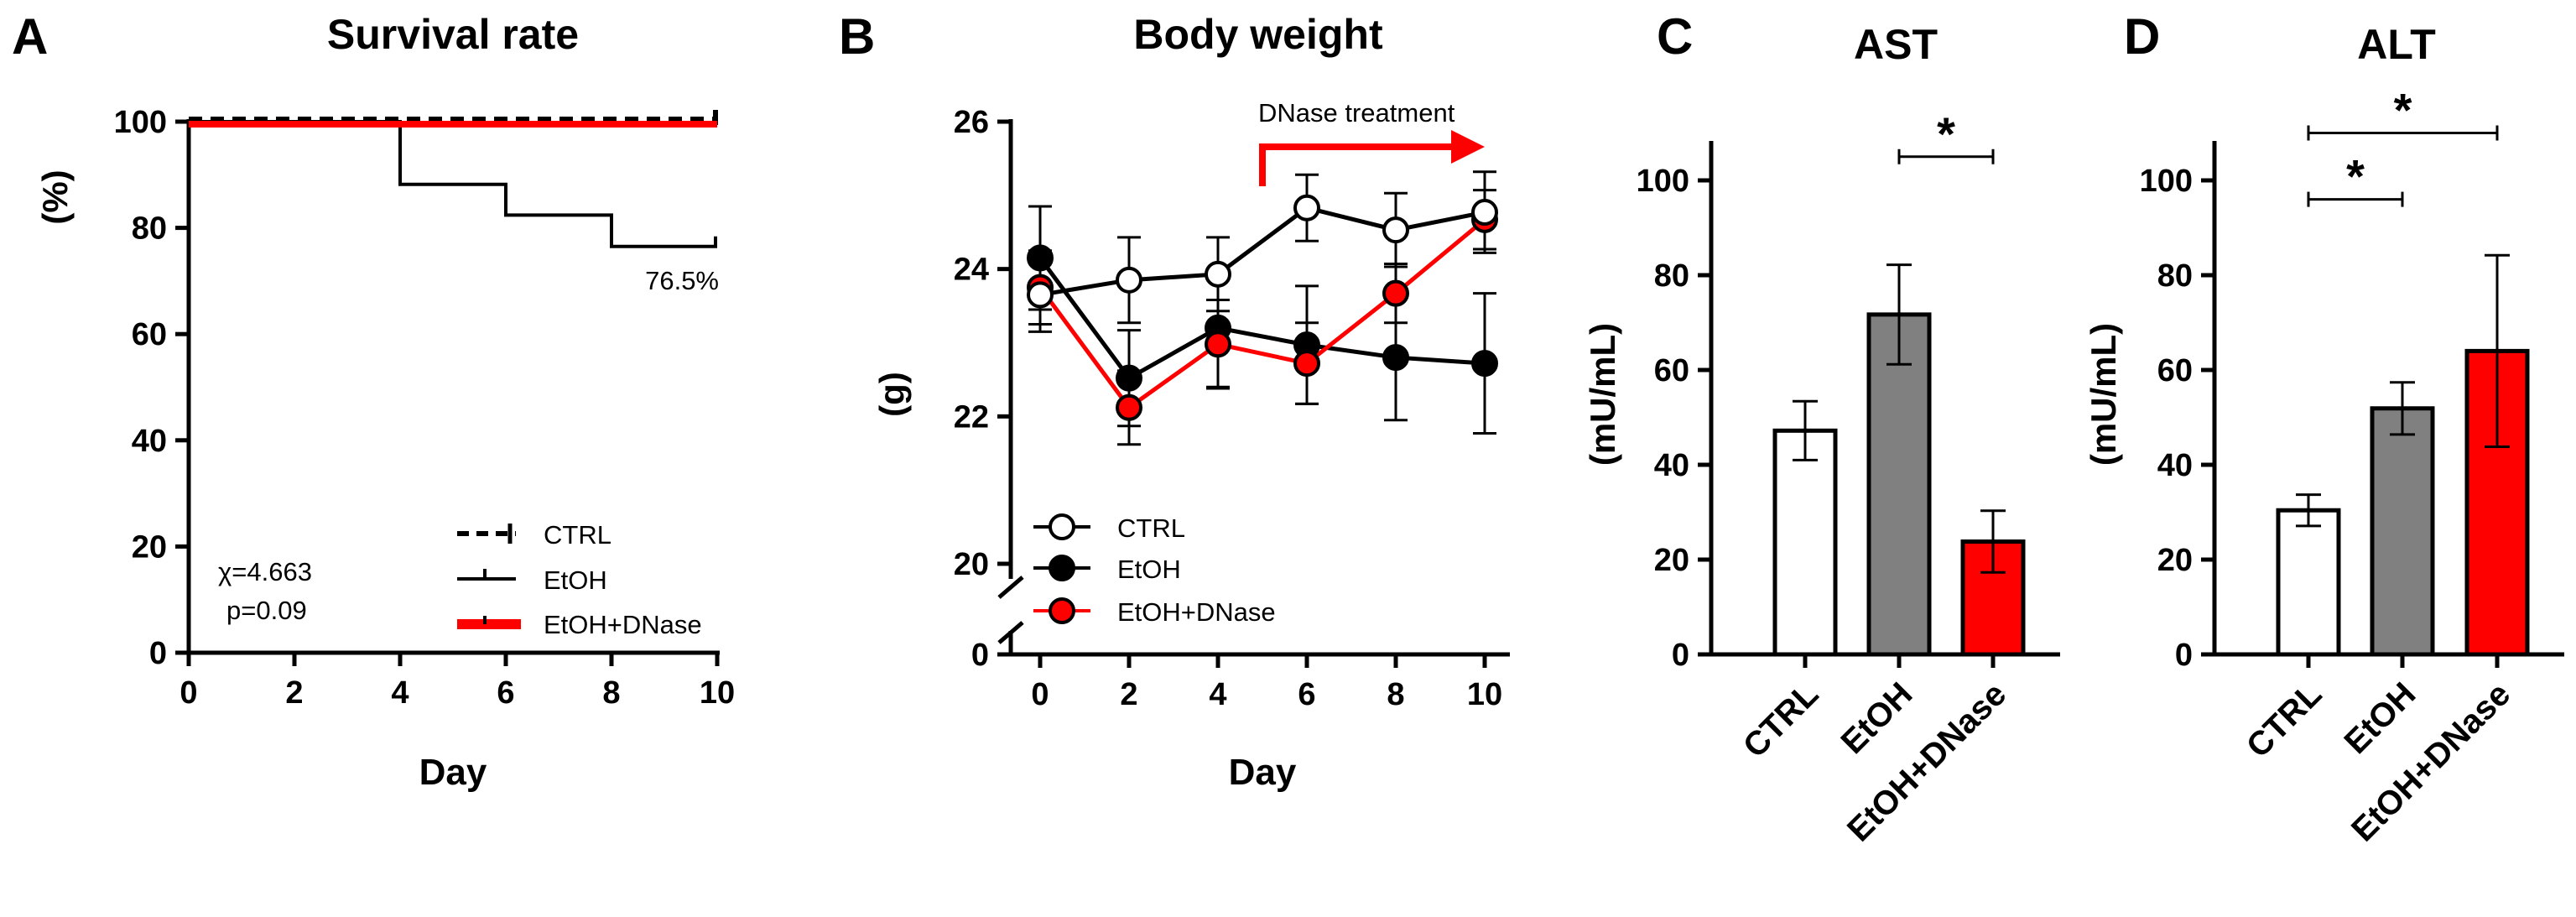 The image size is (2576, 917). I want to click on treatment-arrow-head, so click(1468, 147).